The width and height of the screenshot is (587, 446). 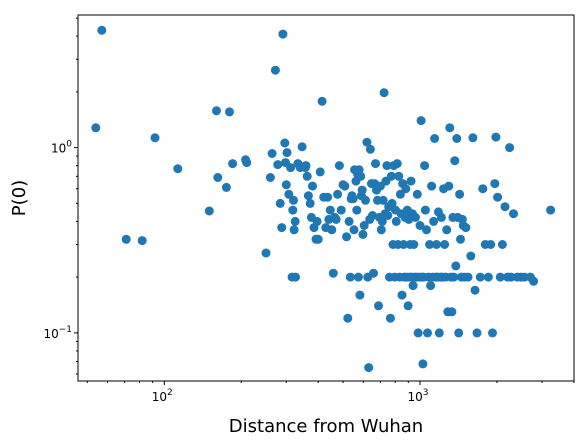 What do you see at coordinates (326, 426) in the screenshot?
I see `x-axis-label: Distance from Wuhan` at bounding box center [326, 426].